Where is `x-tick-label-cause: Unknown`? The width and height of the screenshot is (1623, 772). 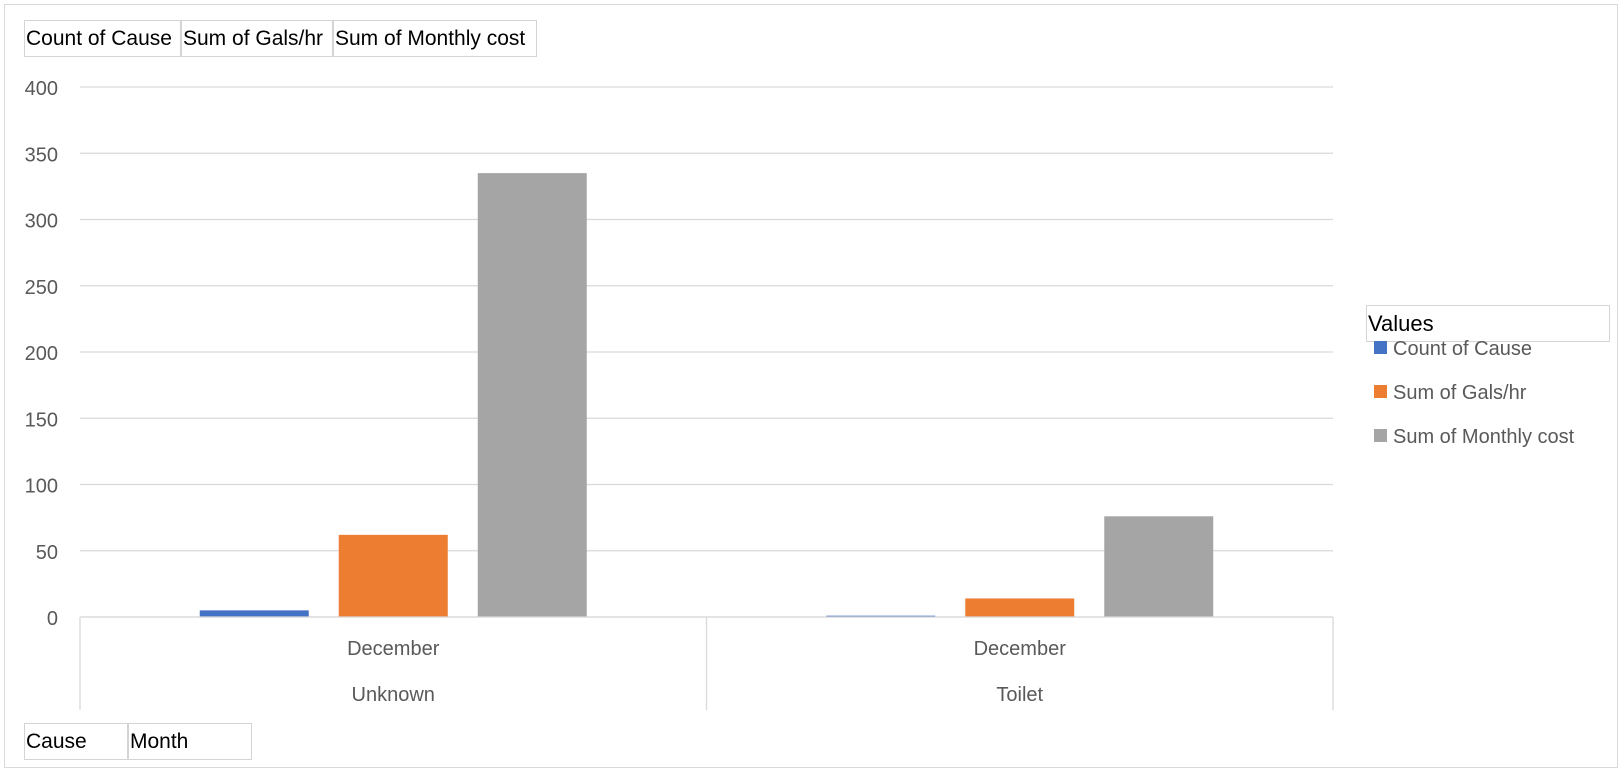
x-tick-label-cause: Unknown is located at coordinates (393, 695).